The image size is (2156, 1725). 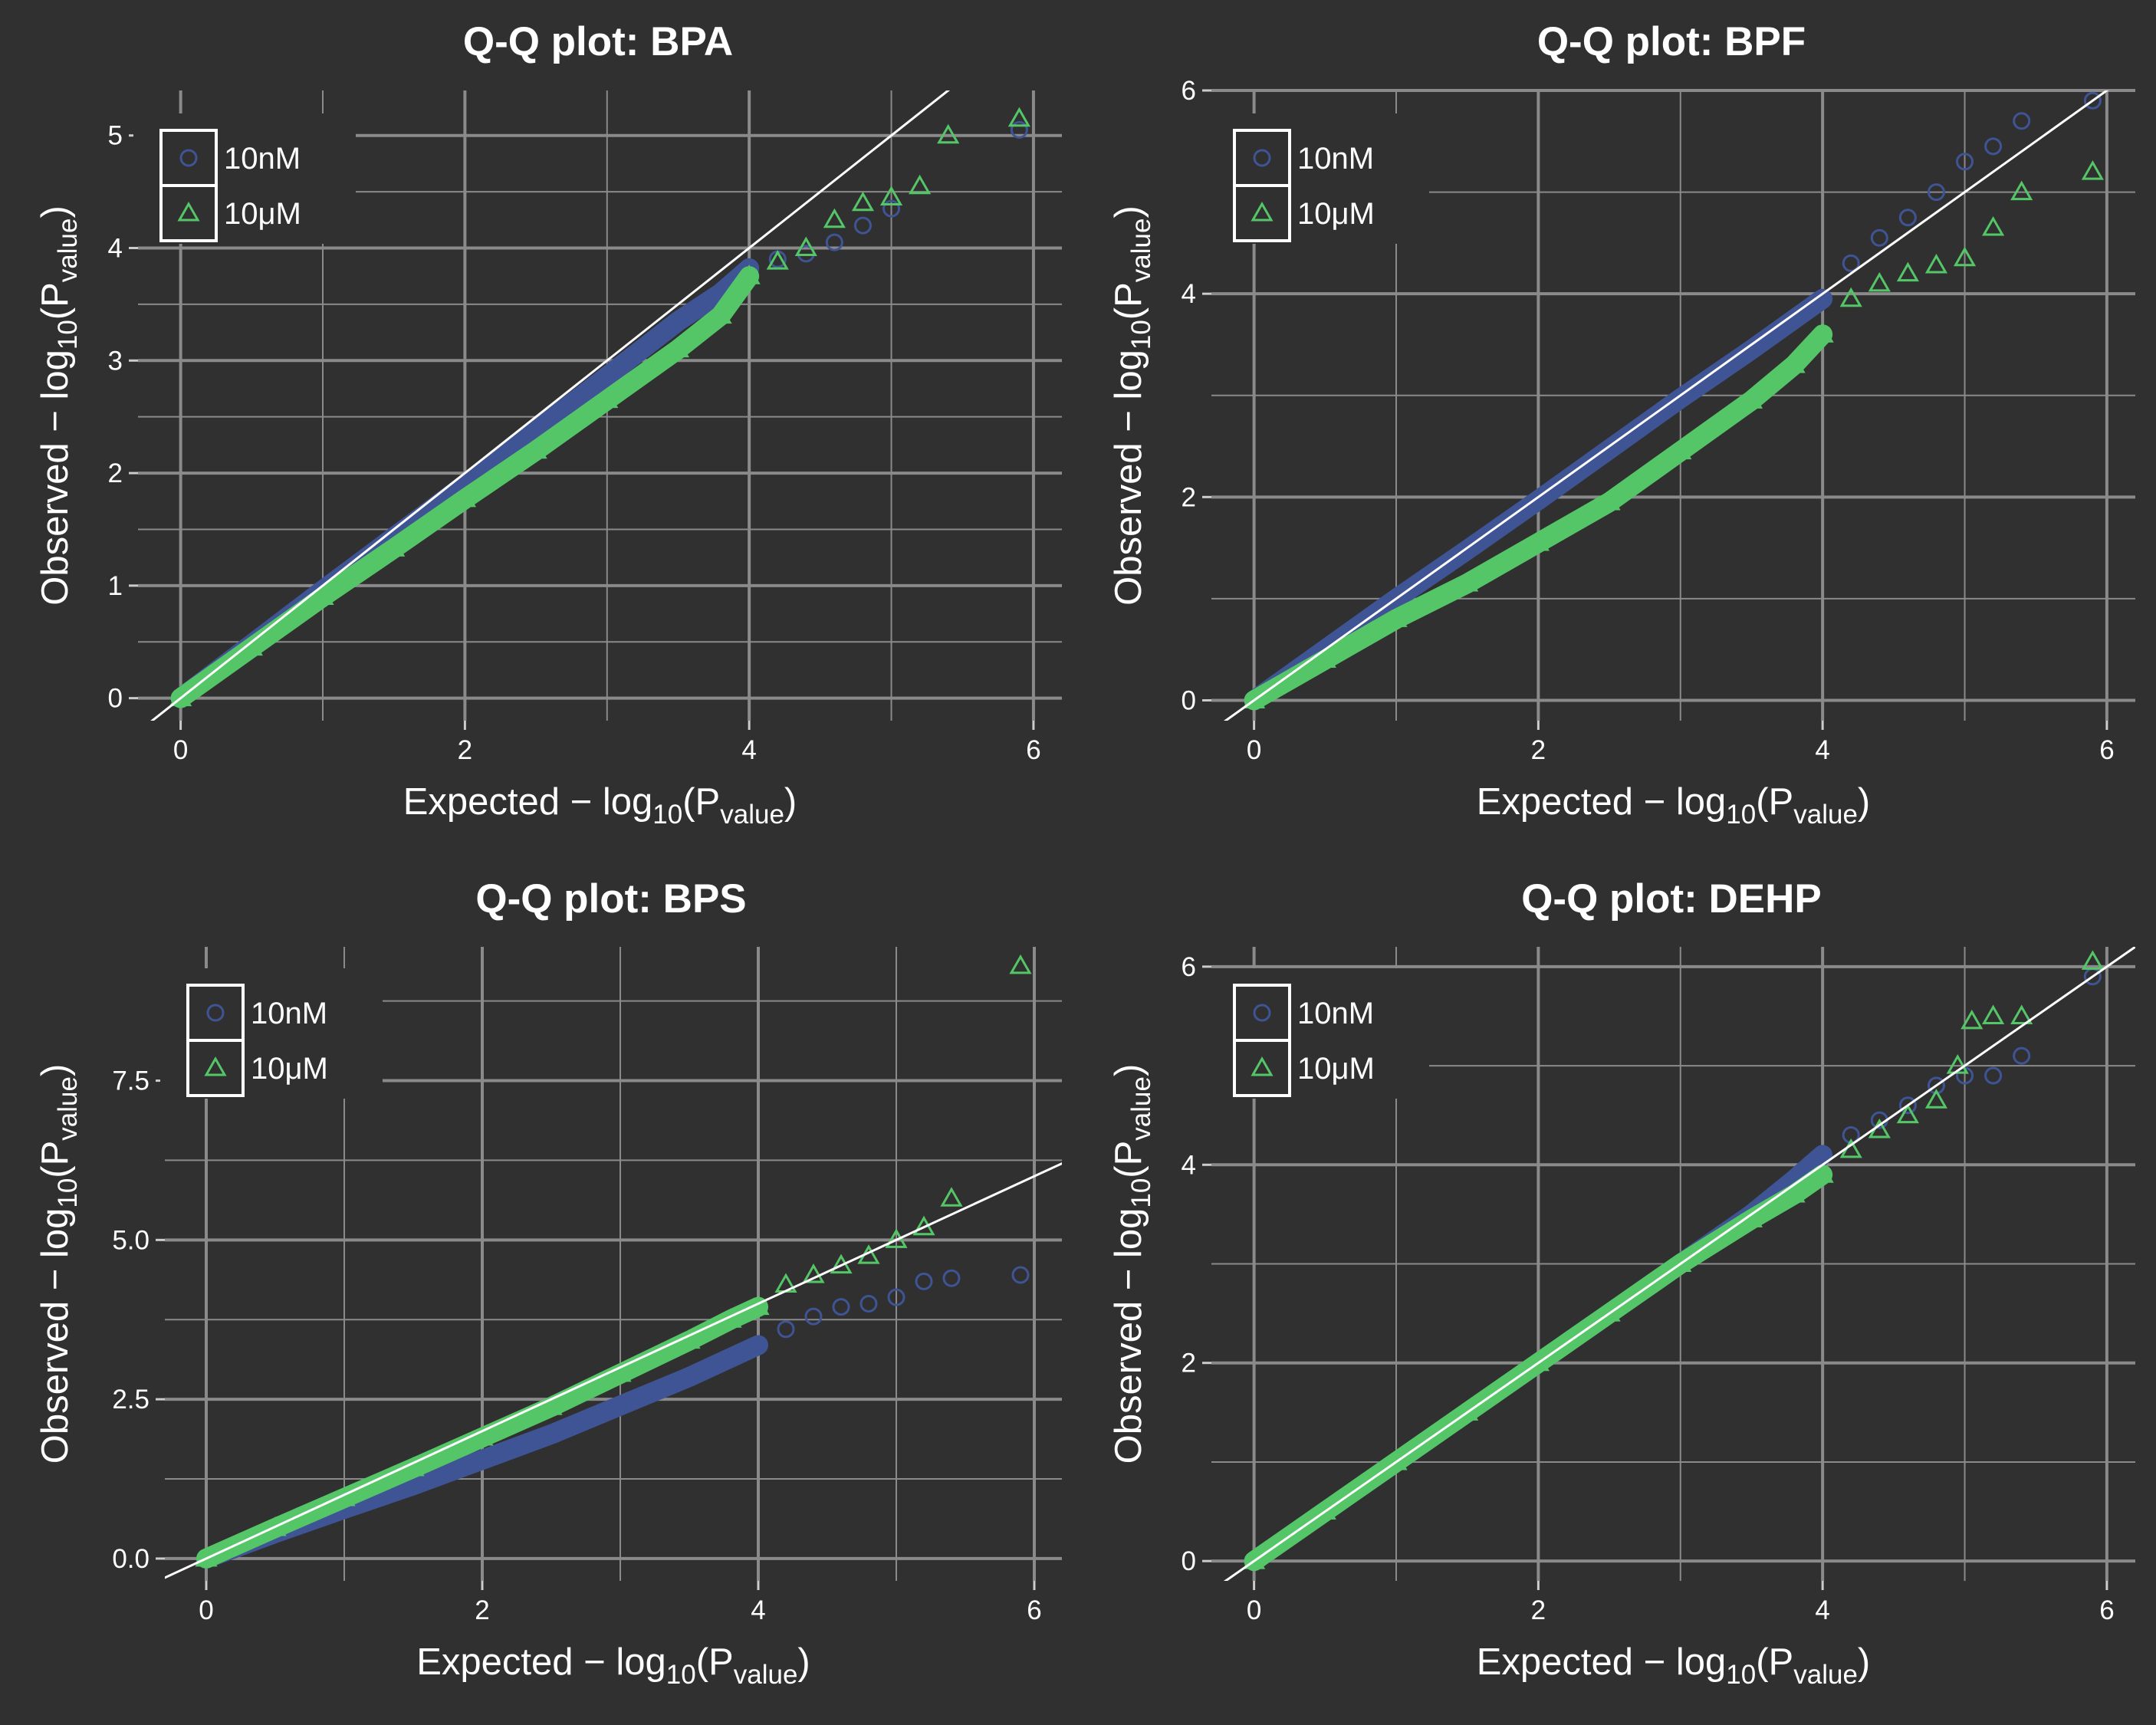 I want to click on y-axis-label-close: ), so click(x=1128, y=1070).